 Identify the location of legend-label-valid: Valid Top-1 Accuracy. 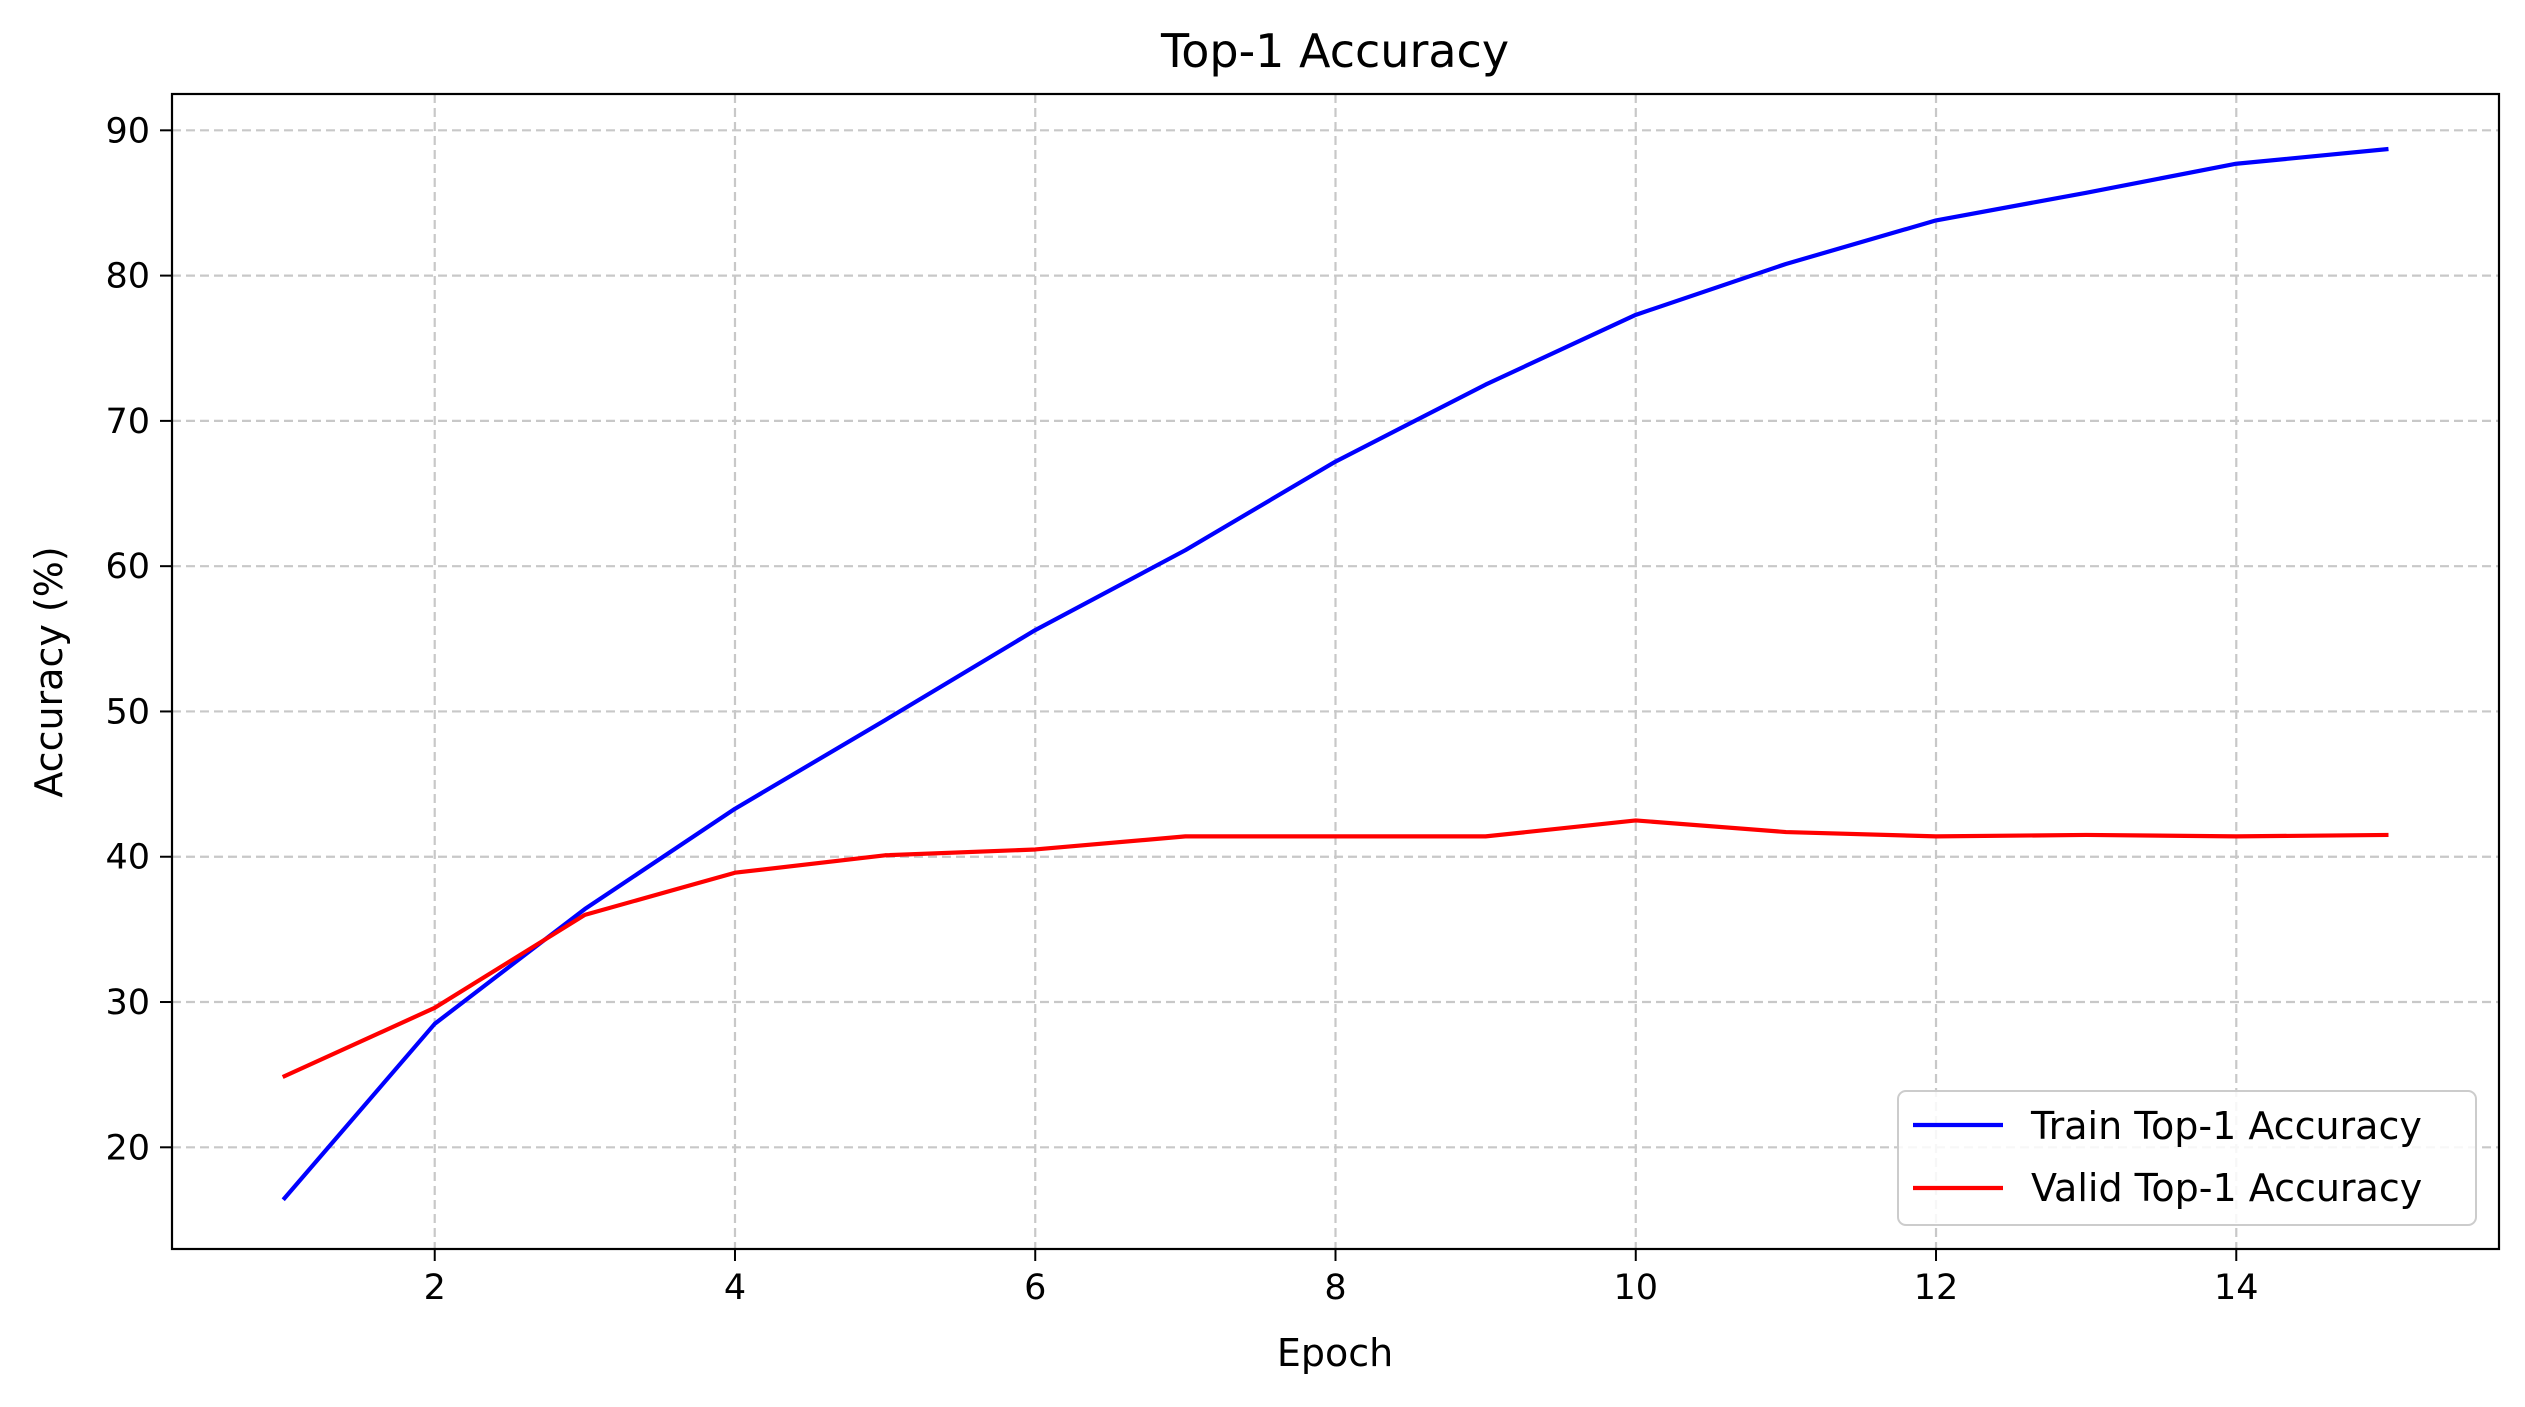
(2226, 1188).